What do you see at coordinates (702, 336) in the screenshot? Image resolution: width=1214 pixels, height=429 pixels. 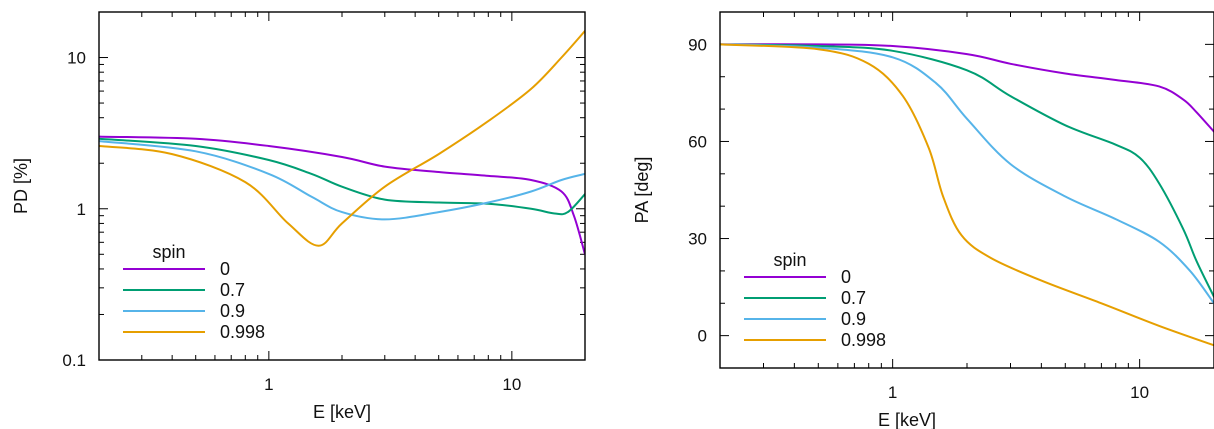 I see `y-tick-label: 0` at bounding box center [702, 336].